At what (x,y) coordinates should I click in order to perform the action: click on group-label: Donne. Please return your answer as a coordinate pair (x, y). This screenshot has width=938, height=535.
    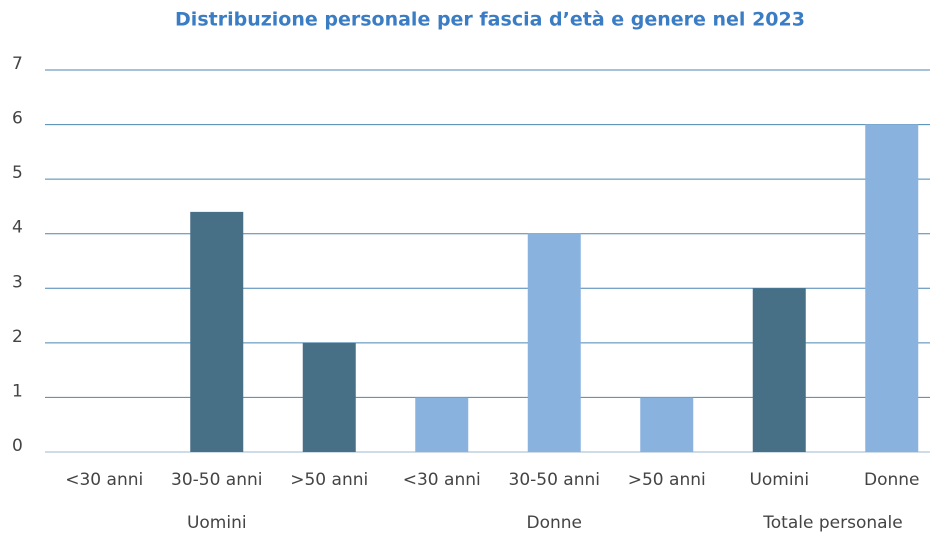
    Looking at the image, I should click on (555, 523).